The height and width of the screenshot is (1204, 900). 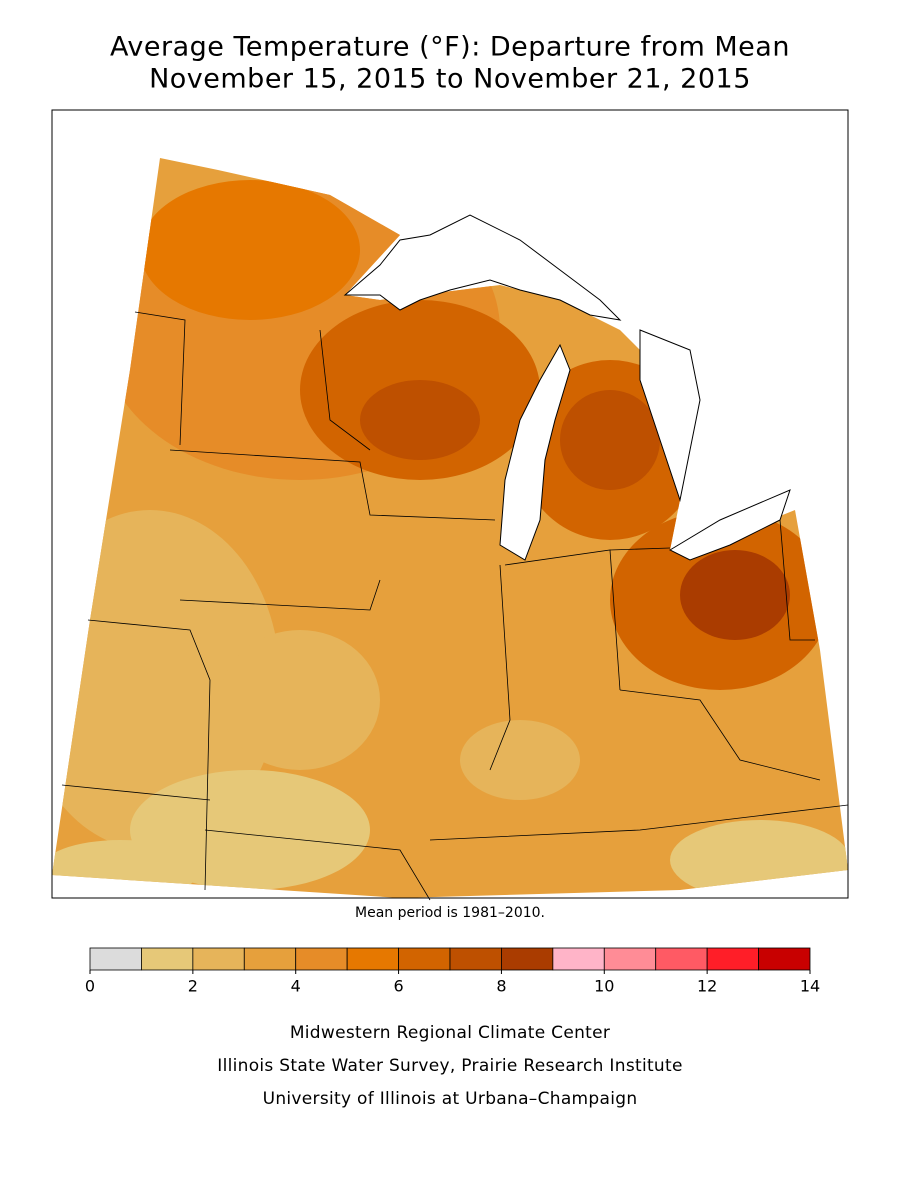 I want to click on legend-tick-label: 12, so click(x=707, y=986).